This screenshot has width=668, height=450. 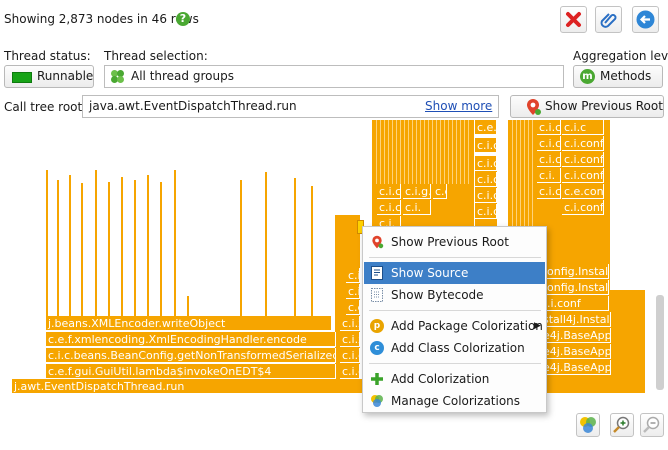 What do you see at coordinates (627, 335) in the screenshot?
I see `flame-stack` at bounding box center [627, 335].